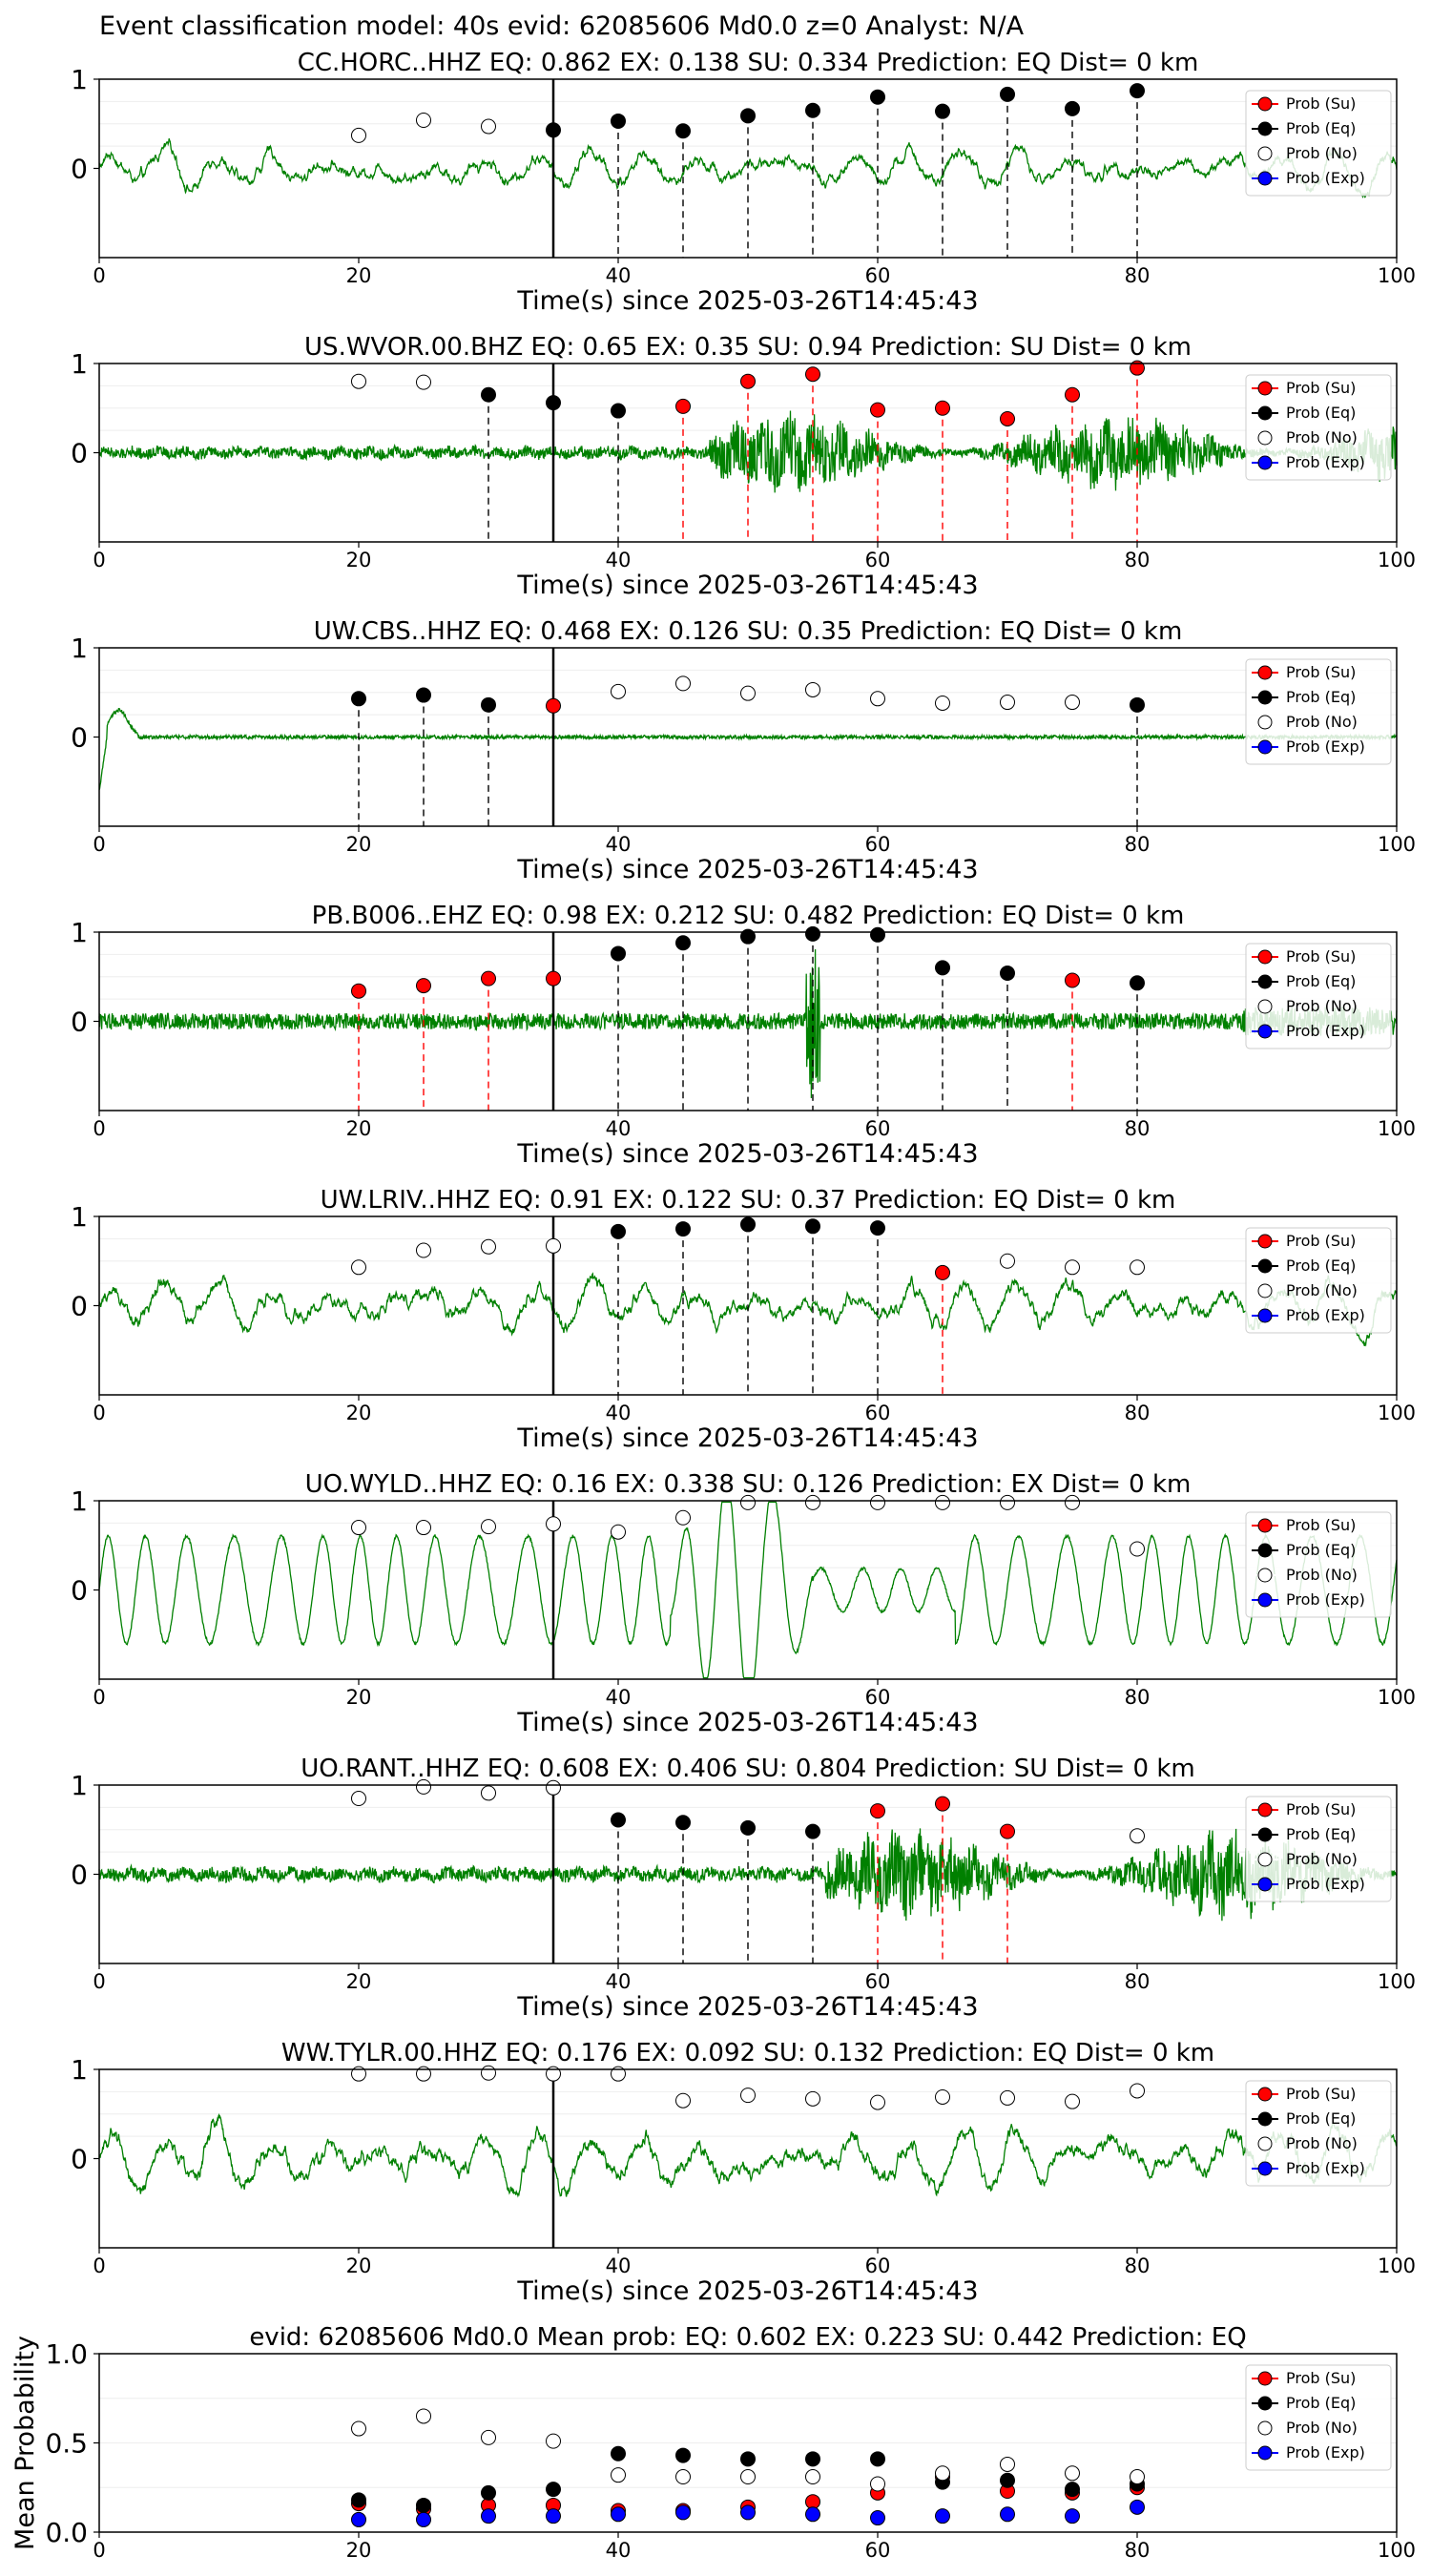 The height and width of the screenshot is (2576, 1431). Describe the element at coordinates (1397, 275) in the screenshot. I see `x-tick-label: 100` at that location.